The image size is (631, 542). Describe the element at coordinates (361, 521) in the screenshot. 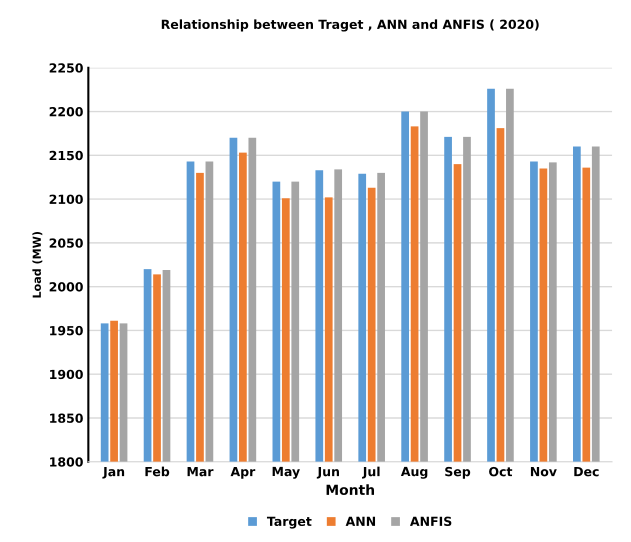

I see `legend-label: ANN` at that location.